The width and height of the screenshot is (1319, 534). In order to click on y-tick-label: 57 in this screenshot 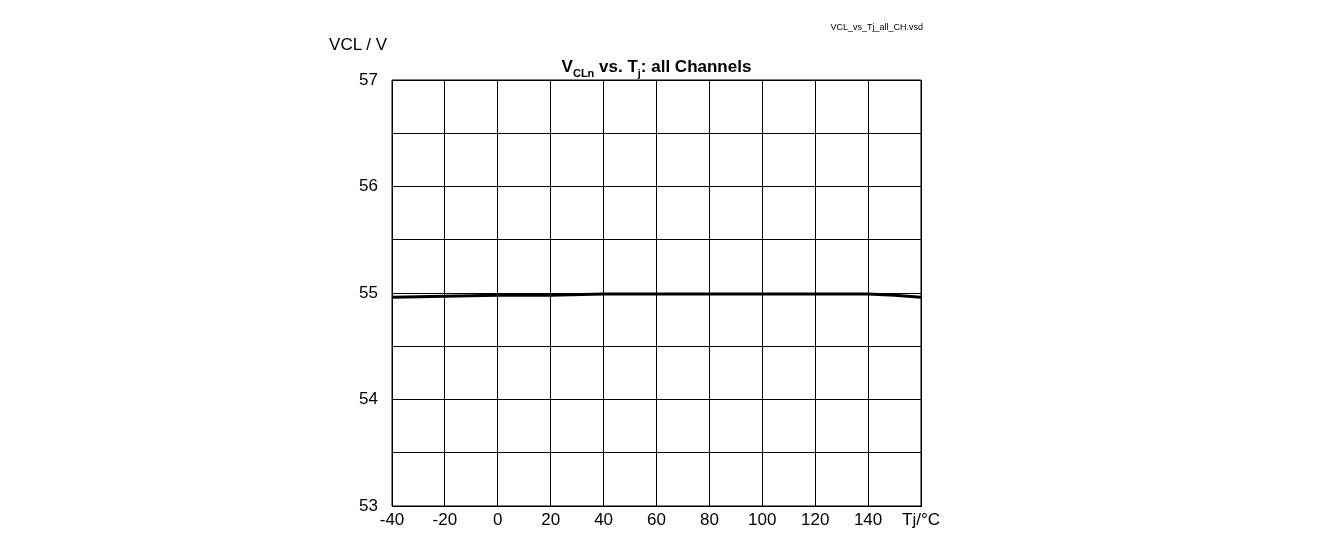, I will do `click(368, 79)`.